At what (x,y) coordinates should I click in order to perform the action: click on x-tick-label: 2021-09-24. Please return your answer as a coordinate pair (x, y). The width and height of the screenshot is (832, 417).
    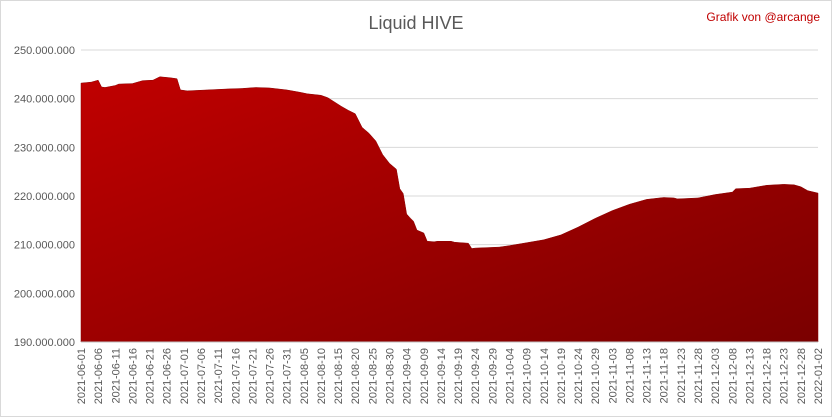
    Looking at the image, I should click on (476, 376).